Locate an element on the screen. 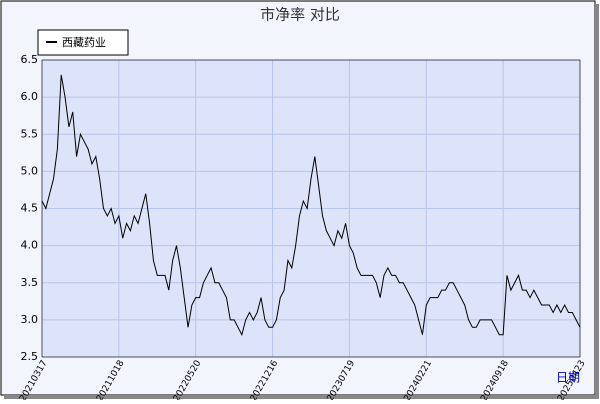  y-tick-label: 6.5 is located at coordinates (30, 59).